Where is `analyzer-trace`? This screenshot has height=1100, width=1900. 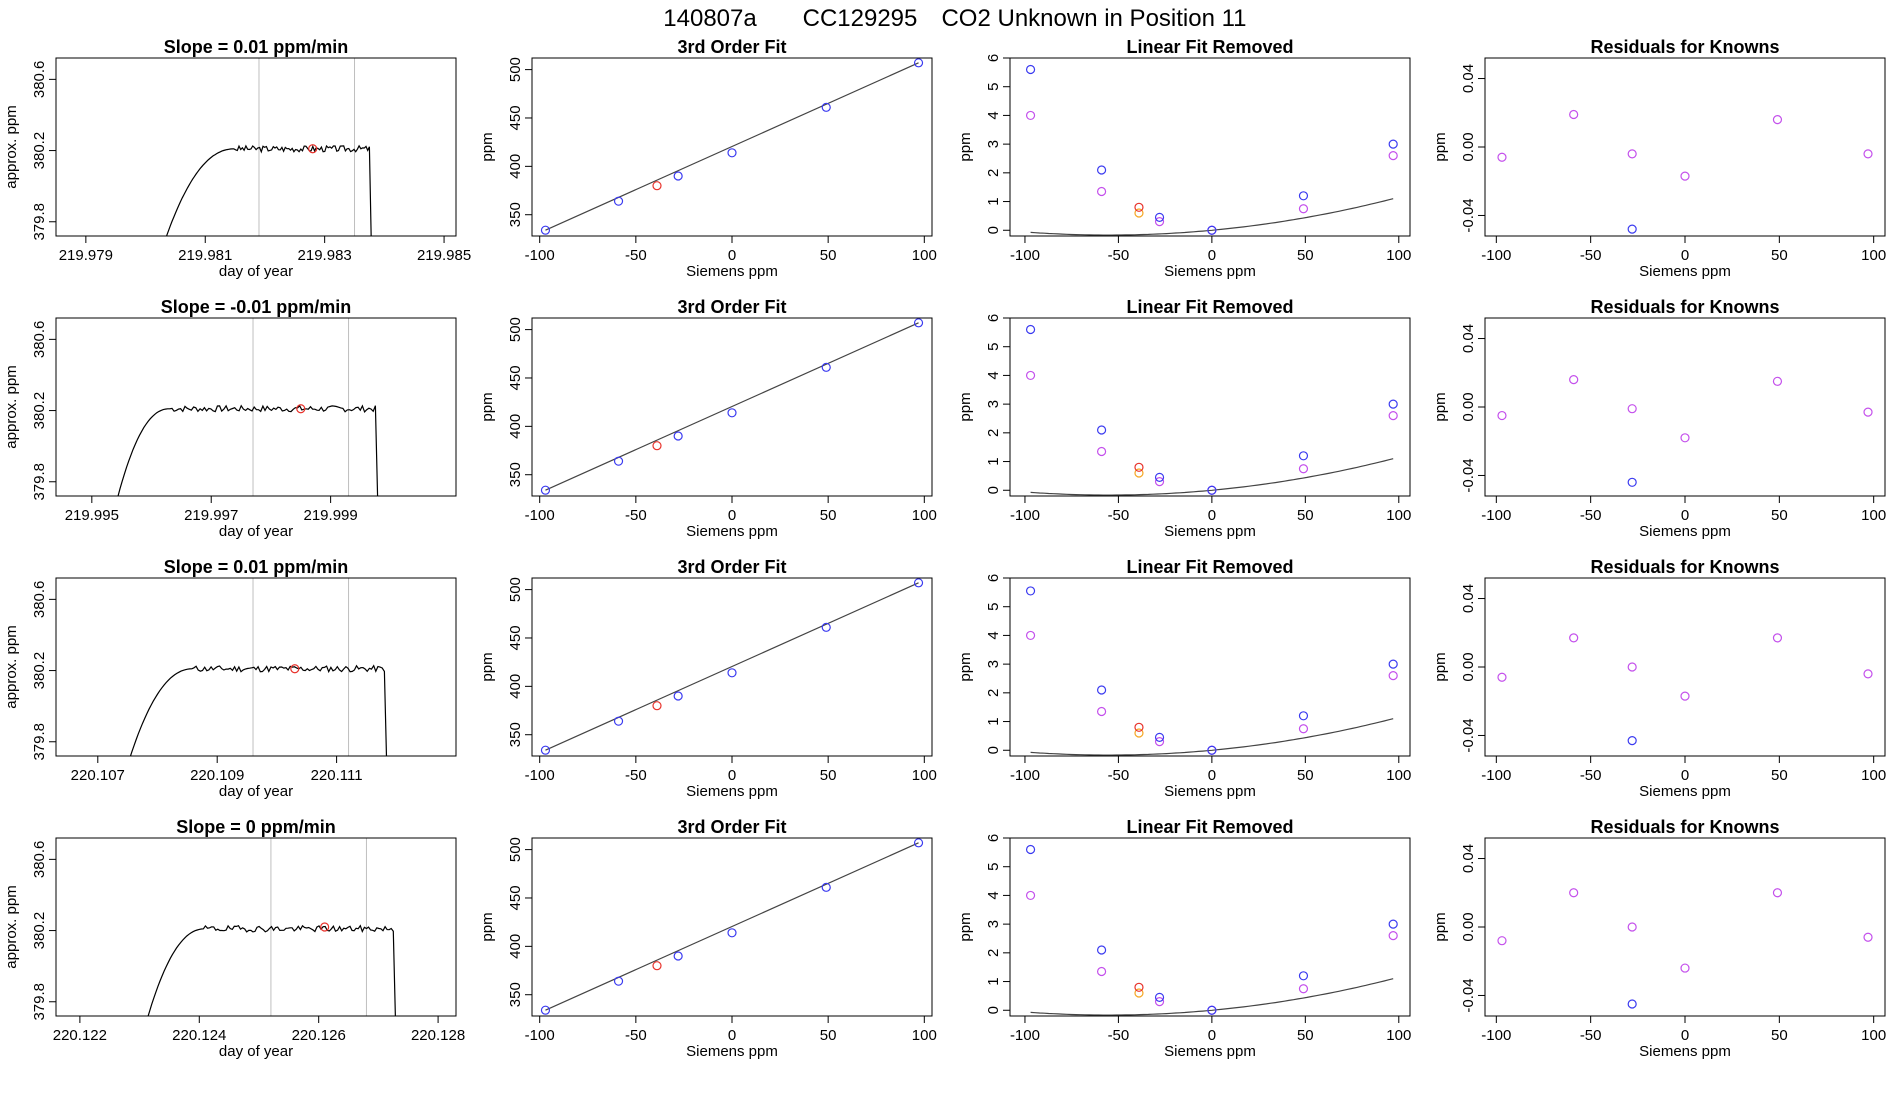 analyzer-trace is located at coordinates (248, 450).